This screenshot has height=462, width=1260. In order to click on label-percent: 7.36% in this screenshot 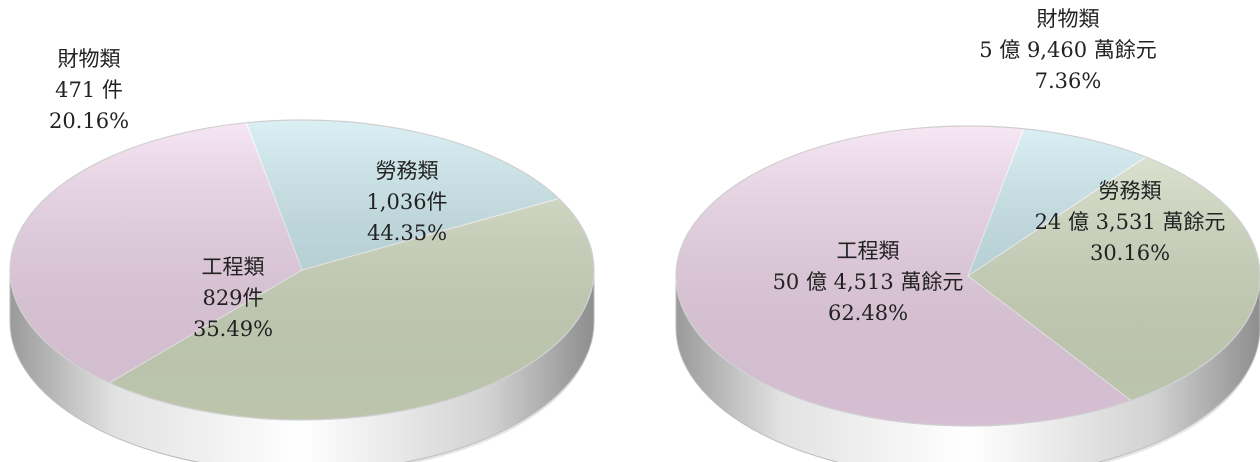, I will do `click(1068, 81)`.